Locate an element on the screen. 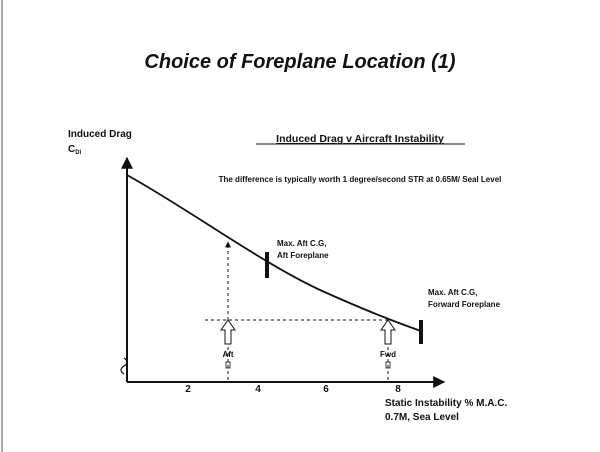 The width and height of the screenshot is (600, 452). chart-subtitle: Induced Drag v Aircraft Instability is located at coordinates (360, 139).